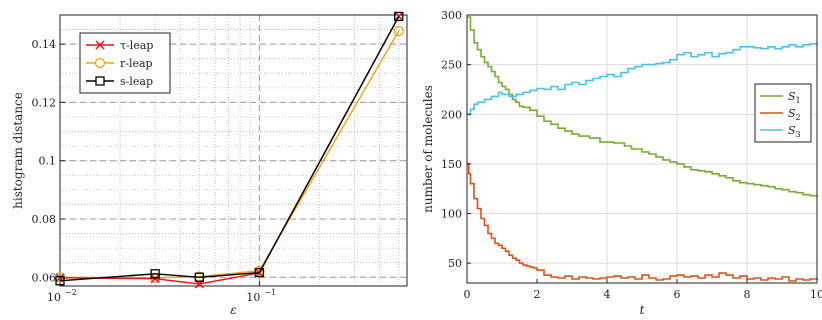  I want to click on x-tick-label: 4, so click(607, 294).